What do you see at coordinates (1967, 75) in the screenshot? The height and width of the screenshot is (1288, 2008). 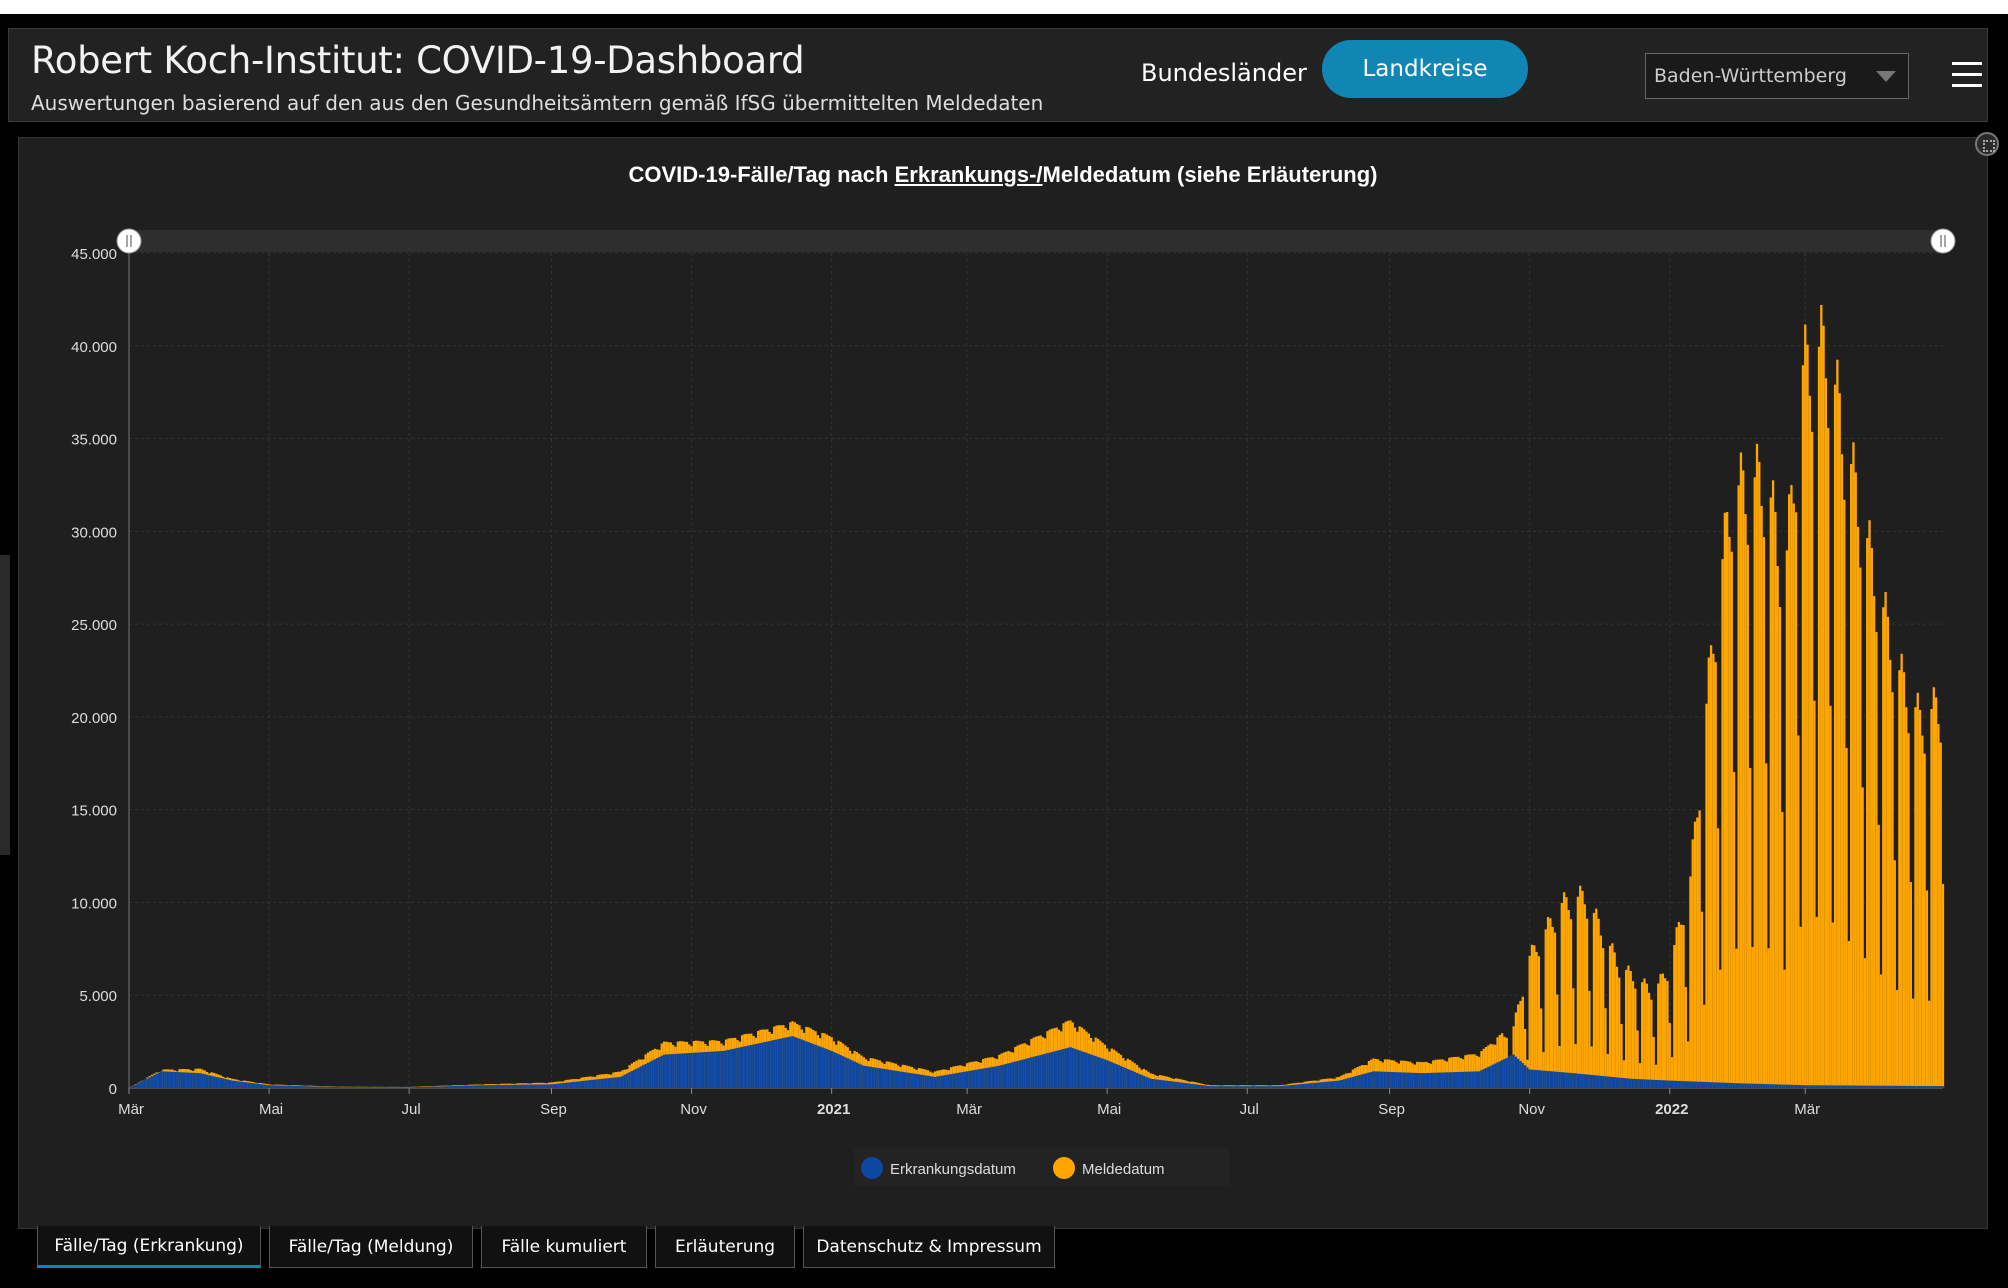 I see `hamburger-menu-icon` at bounding box center [1967, 75].